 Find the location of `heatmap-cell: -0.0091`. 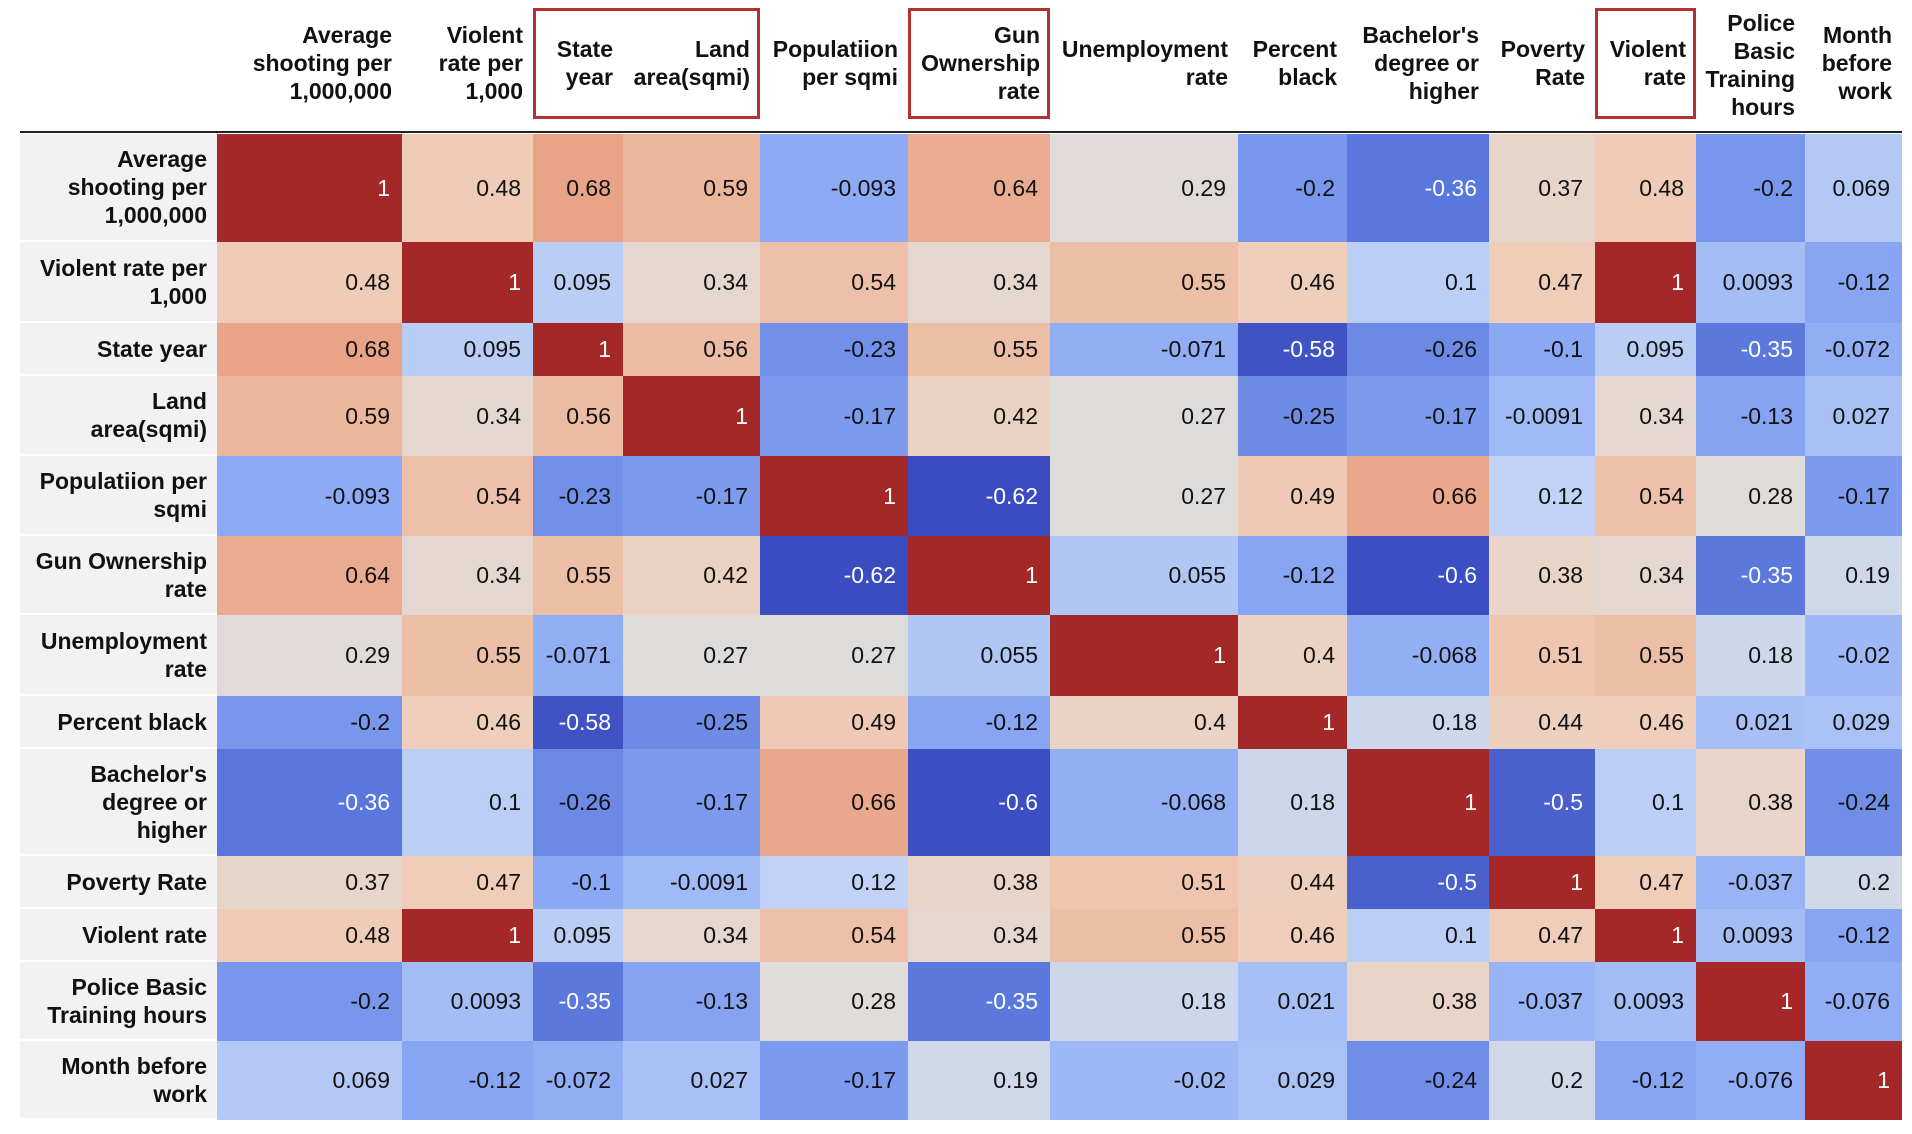

heatmap-cell: -0.0091 is located at coordinates (691, 882).